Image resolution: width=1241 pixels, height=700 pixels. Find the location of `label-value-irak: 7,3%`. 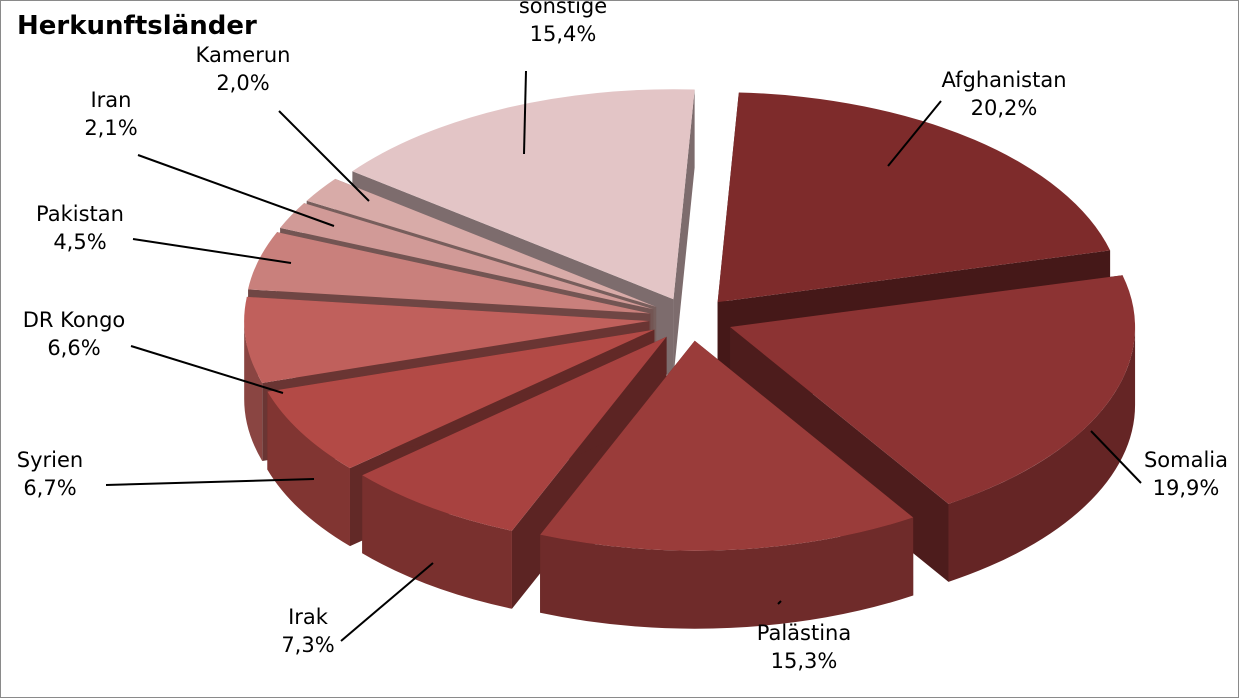

label-value-irak: 7,3% is located at coordinates (307, 645).